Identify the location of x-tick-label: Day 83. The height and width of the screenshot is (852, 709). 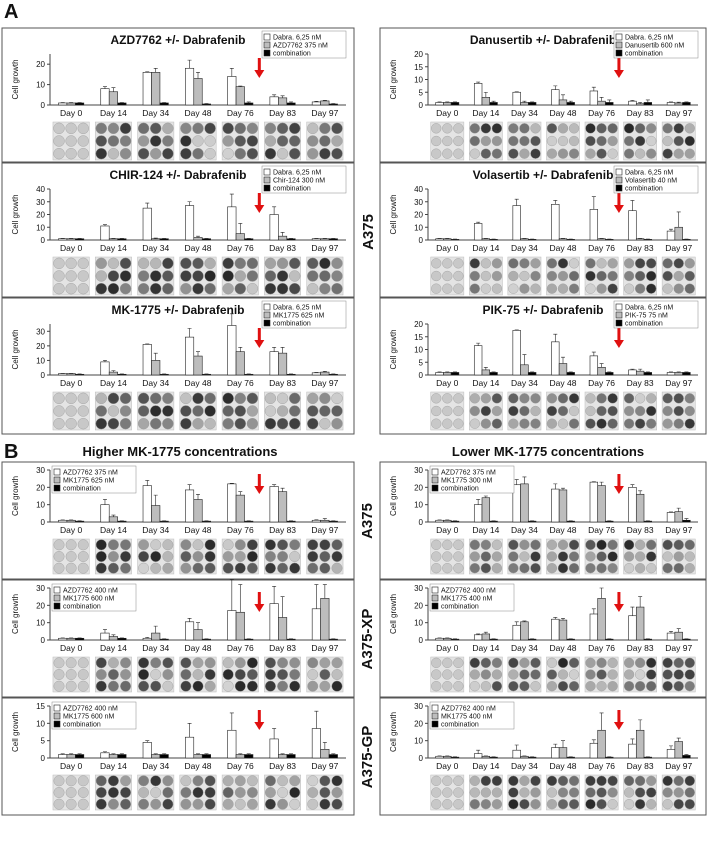
(282, 248).